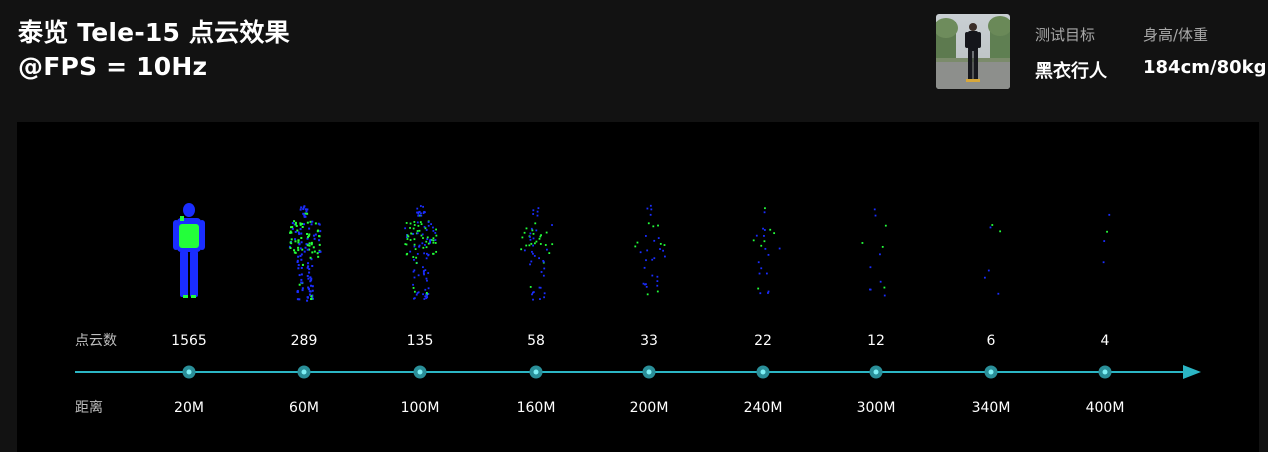 The image size is (1268, 452). What do you see at coordinates (189, 408) in the screenshot?
I see `distance-label: 20M` at bounding box center [189, 408].